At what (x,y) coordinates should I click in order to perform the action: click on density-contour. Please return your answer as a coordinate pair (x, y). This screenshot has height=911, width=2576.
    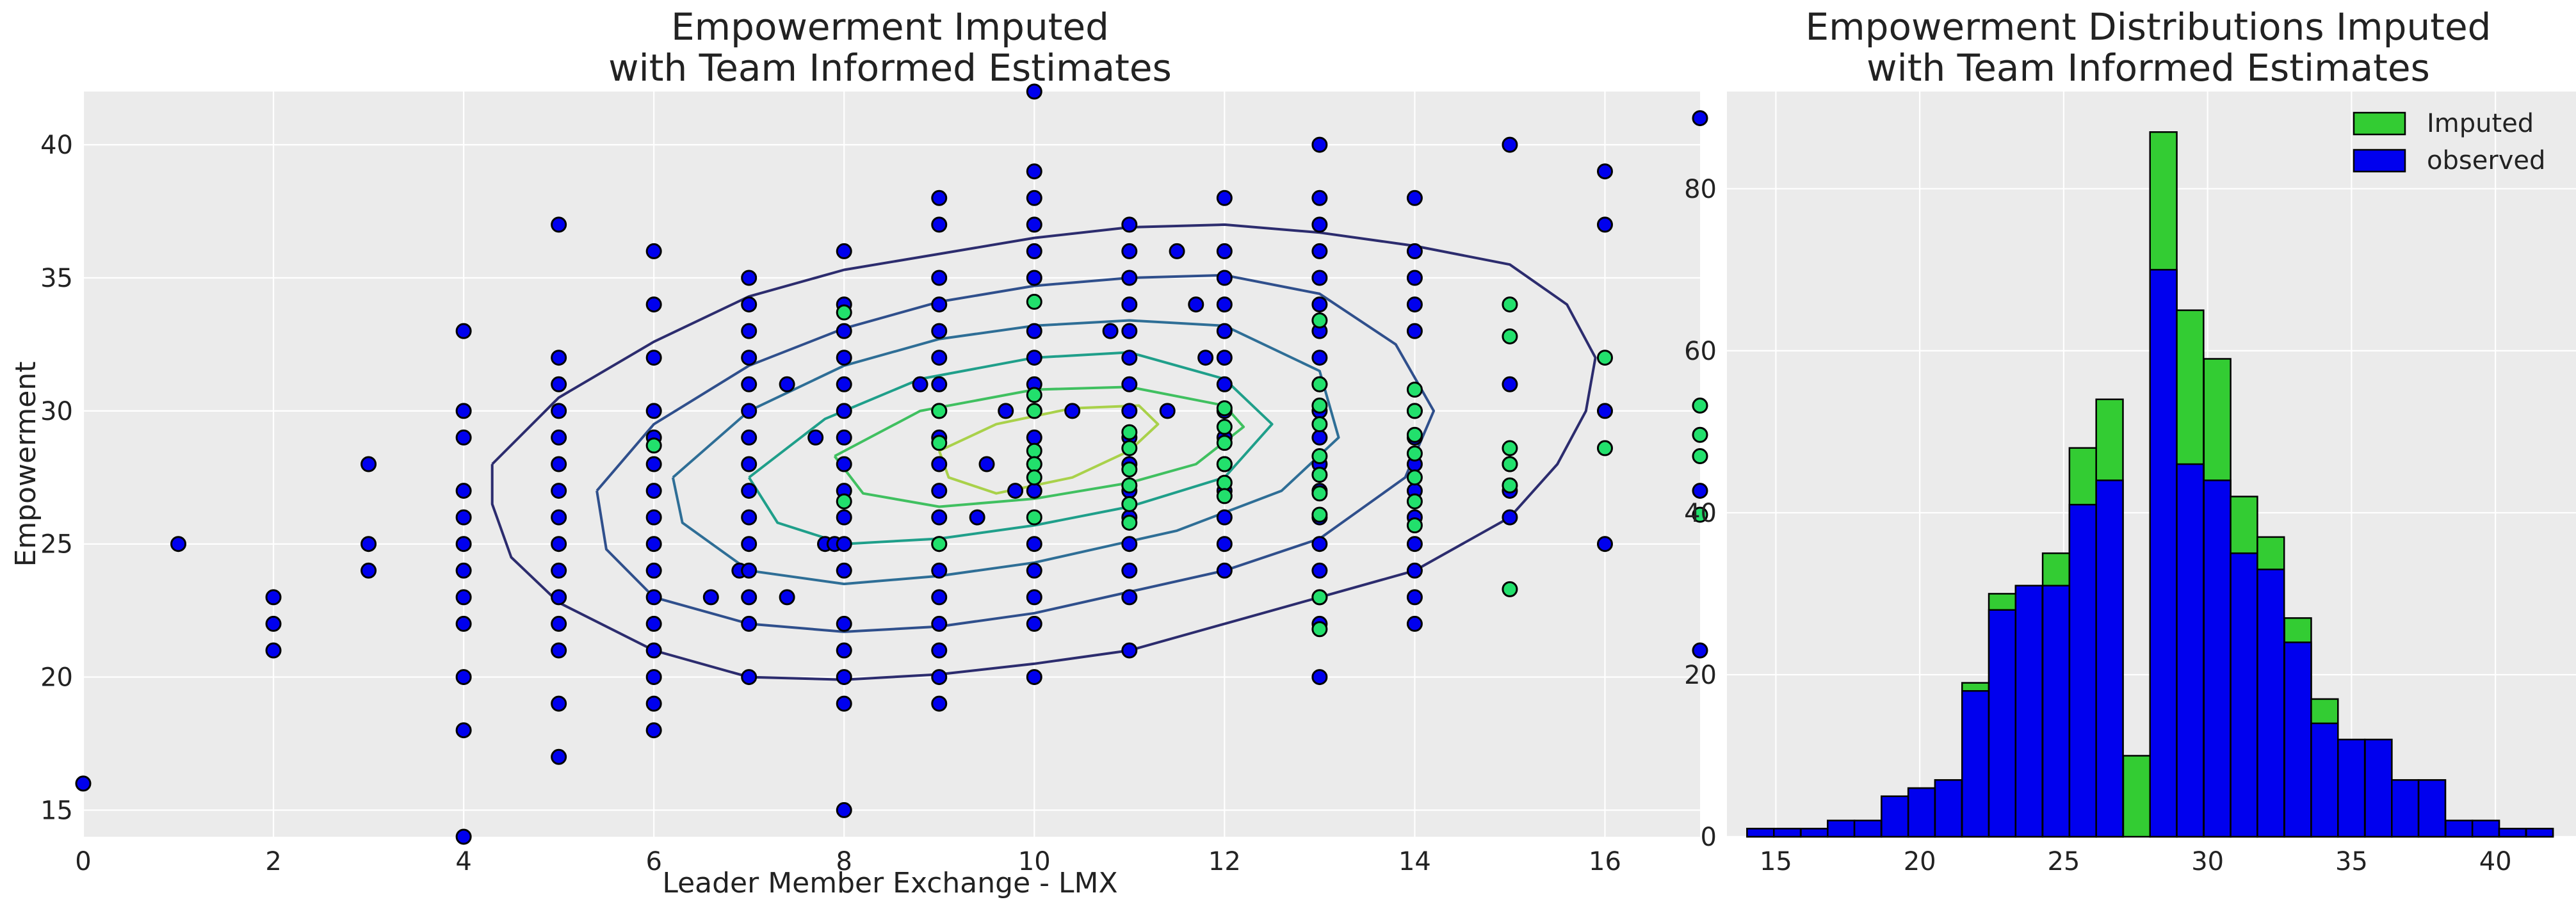
    Looking at the image, I should click on (1015, 453).